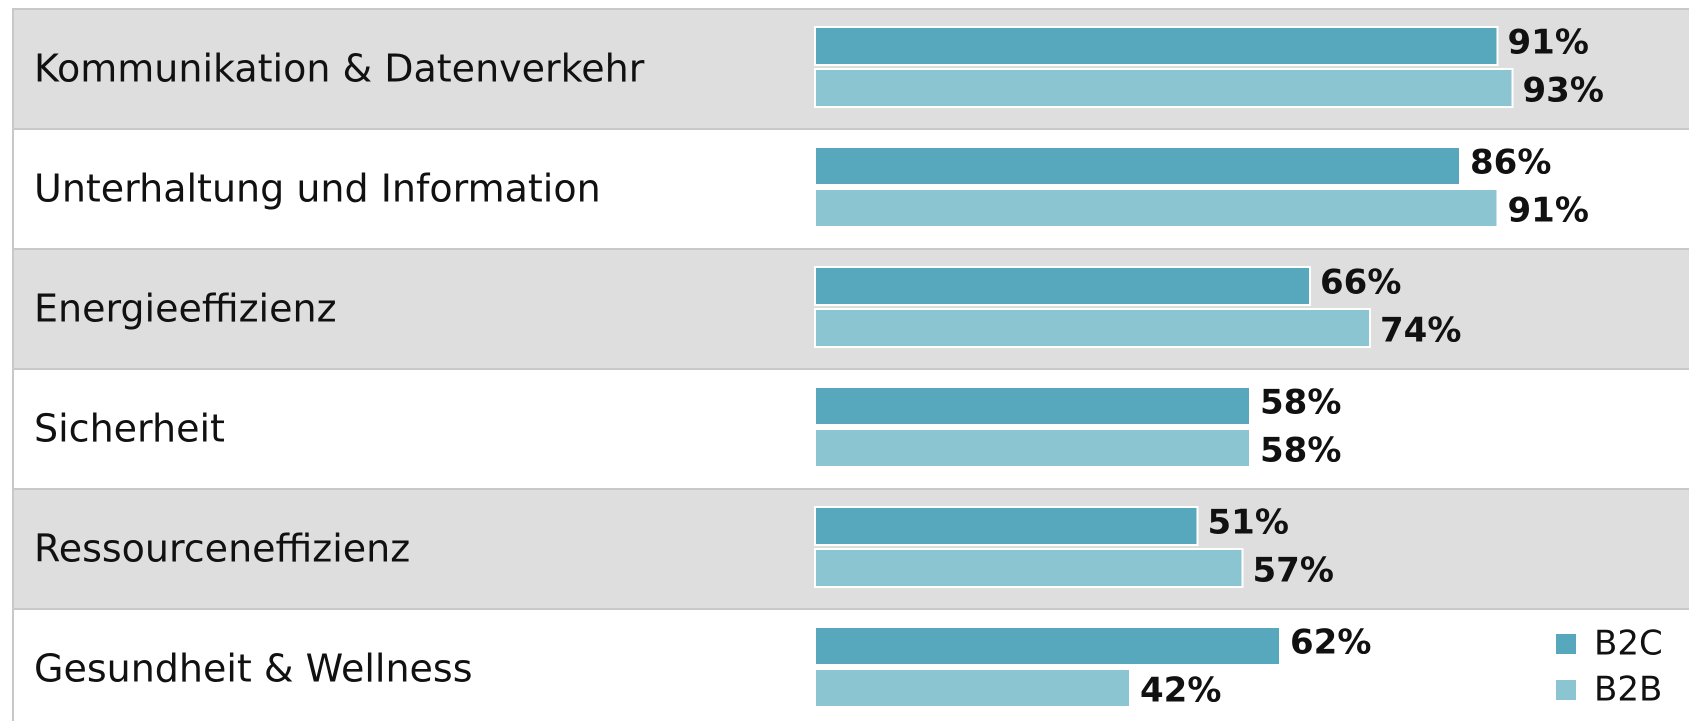 This screenshot has height=721, width=1689. I want to click on category-label: Gesundheit & Wellness, so click(253, 669).